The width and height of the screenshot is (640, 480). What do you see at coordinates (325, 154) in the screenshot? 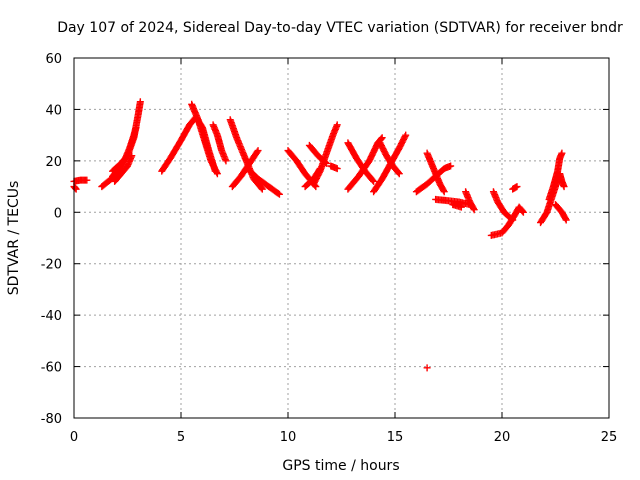
I see `series-arc16` at bounding box center [325, 154].